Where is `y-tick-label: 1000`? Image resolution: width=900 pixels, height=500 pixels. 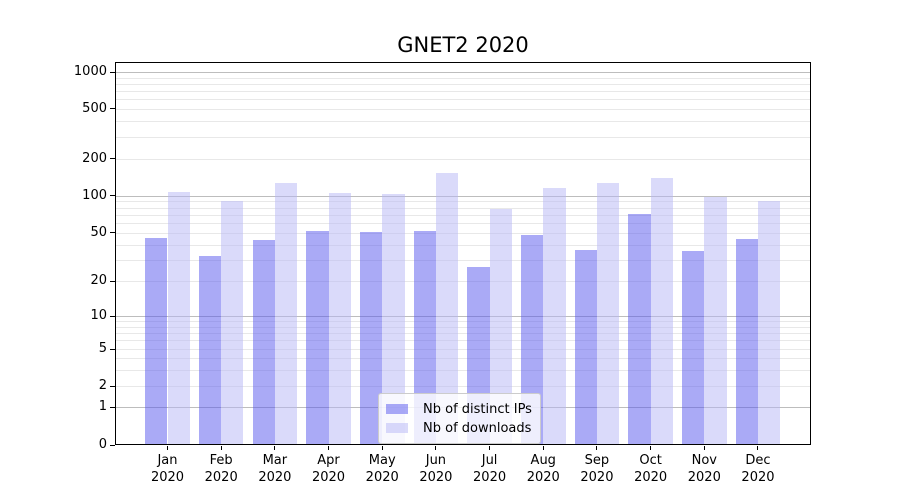
y-tick-label: 1000 is located at coordinates (90, 71).